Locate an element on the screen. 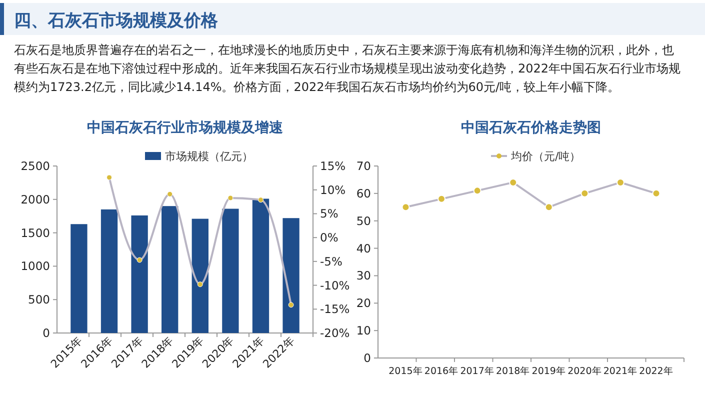 The image size is (705, 400). y-tick-label: 10 is located at coordinates (363, 331).